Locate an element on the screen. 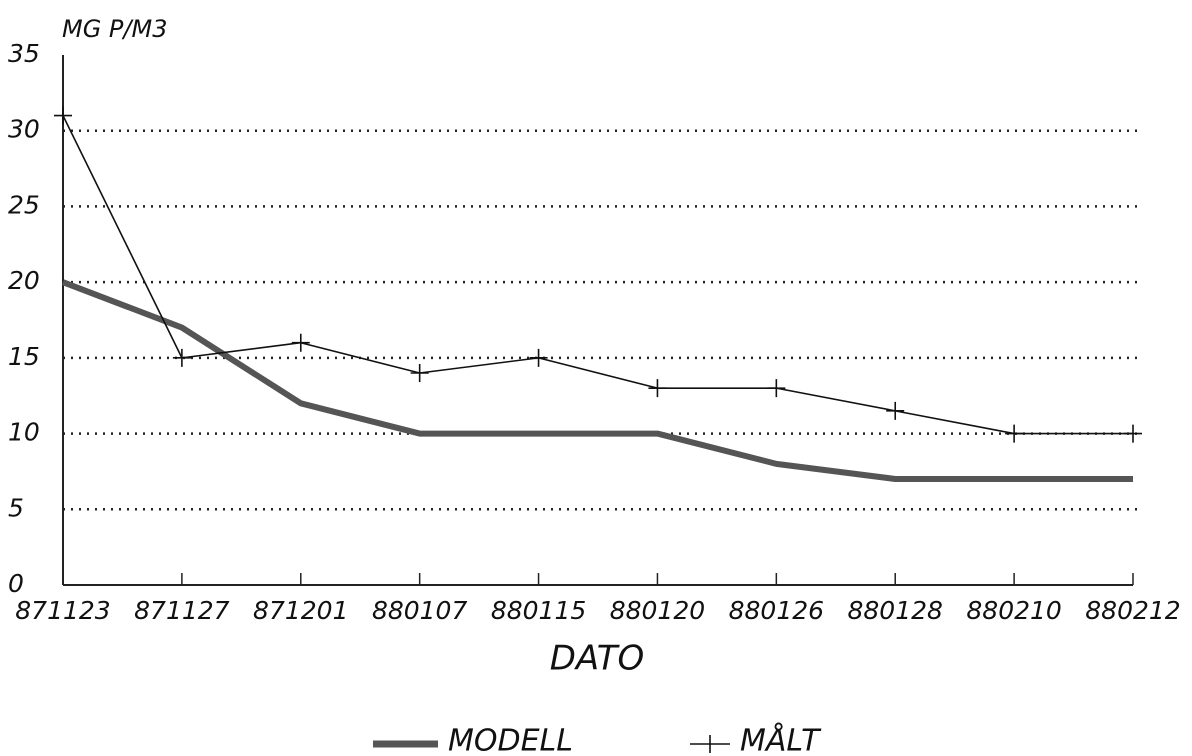  x-tick-label: 880212 is located at coordinates (1132, 610).